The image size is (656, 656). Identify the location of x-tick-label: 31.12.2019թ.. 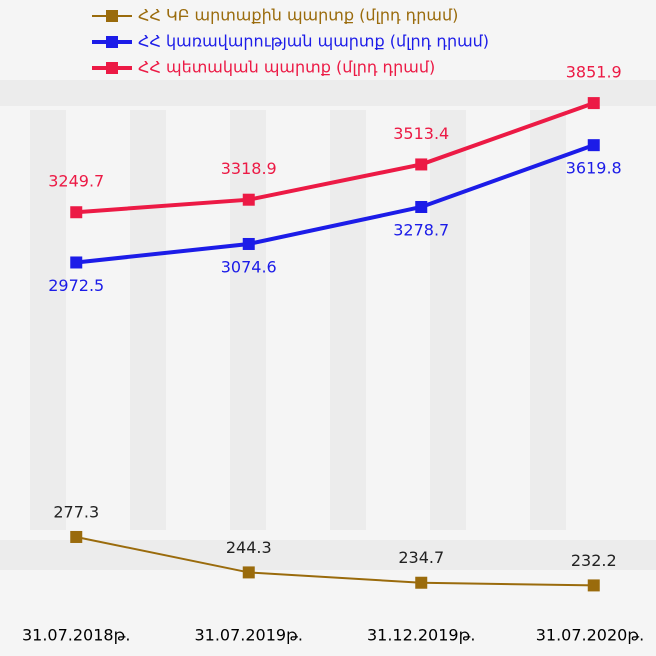
(421, 635).